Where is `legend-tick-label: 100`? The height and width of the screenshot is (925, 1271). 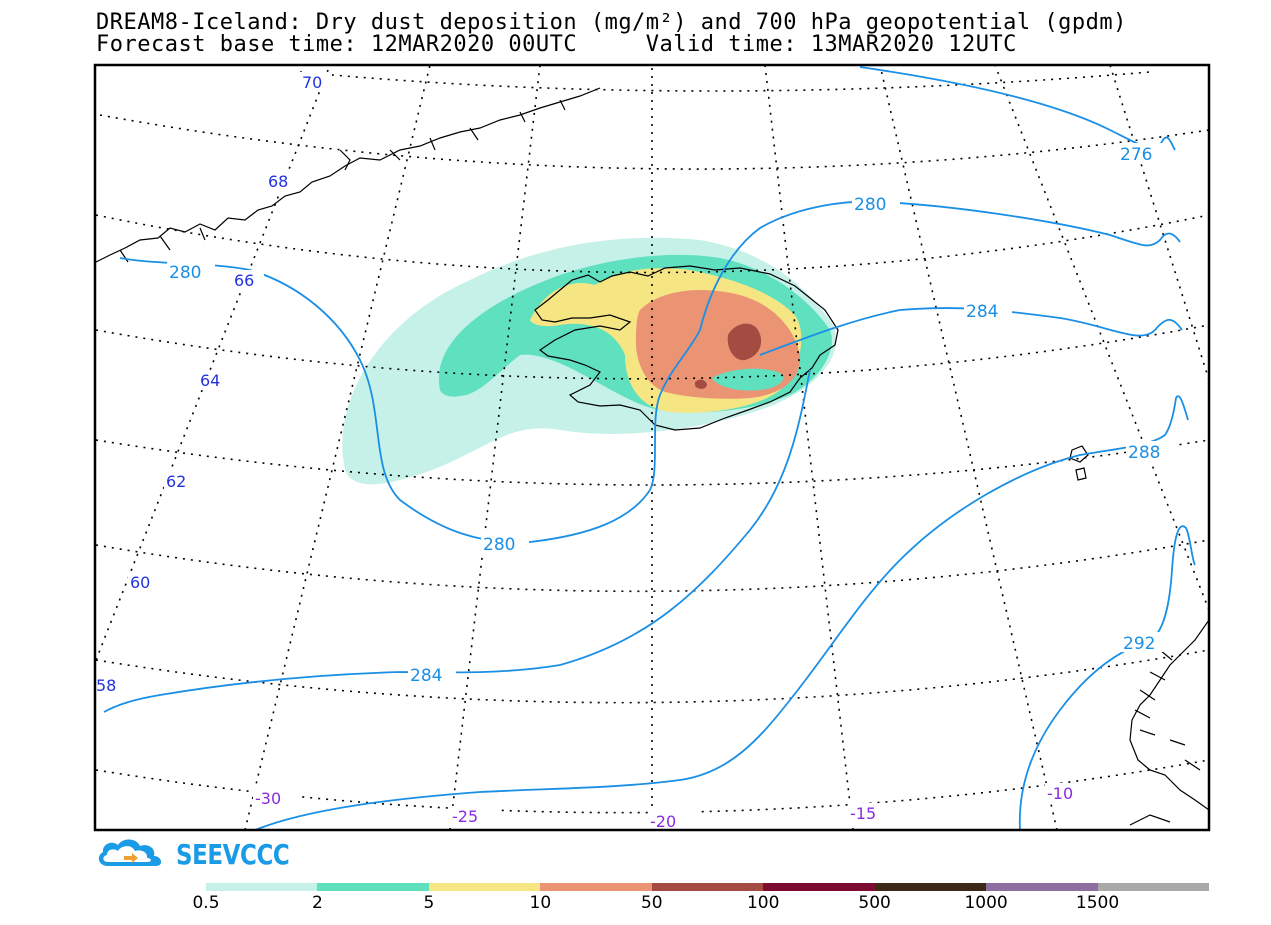
legend-tick-label: 100 is located at coordinates (763, 903).